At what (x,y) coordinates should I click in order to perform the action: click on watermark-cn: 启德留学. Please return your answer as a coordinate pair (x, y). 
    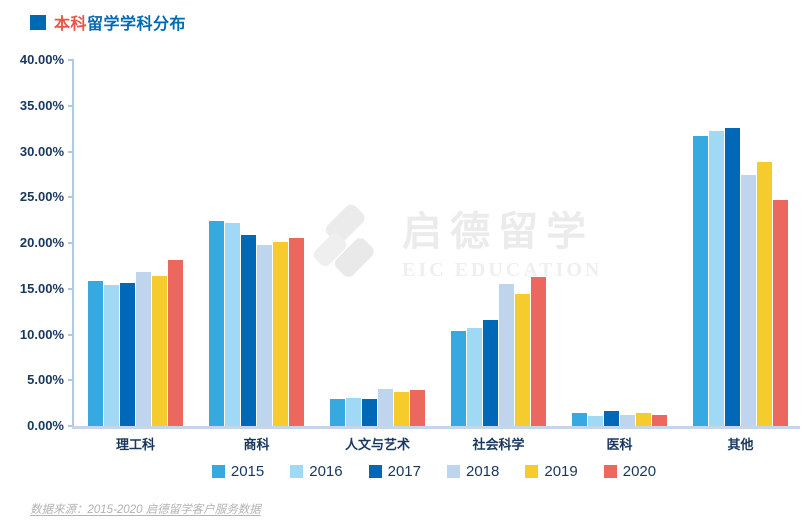
    Looking at the image, I should click on (498, 231).